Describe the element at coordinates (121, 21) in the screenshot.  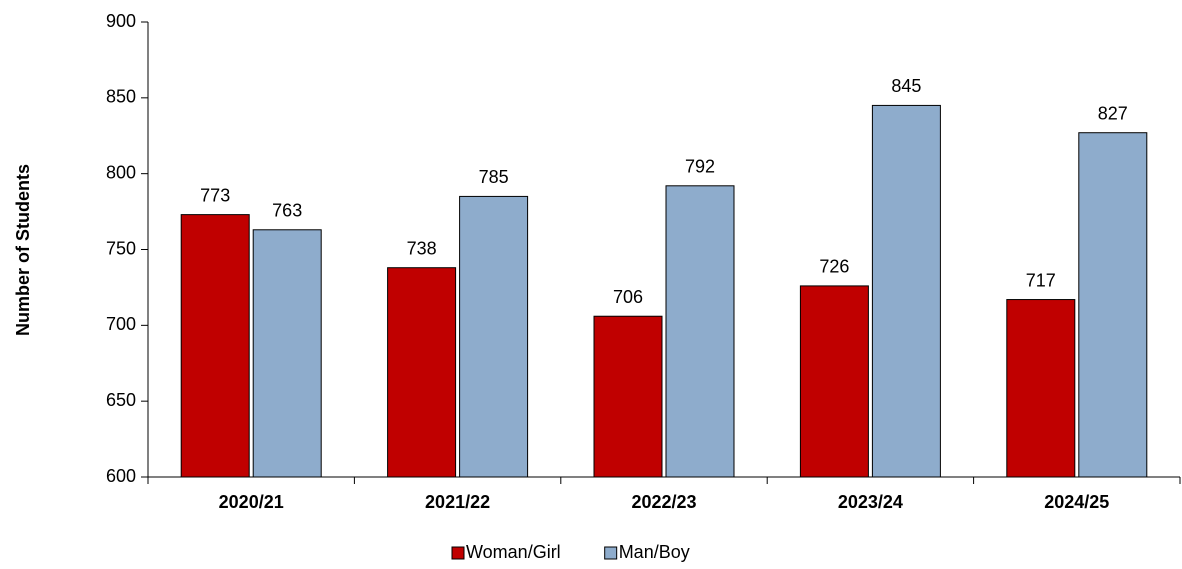
I see `y-tick-label: 900` at that location.